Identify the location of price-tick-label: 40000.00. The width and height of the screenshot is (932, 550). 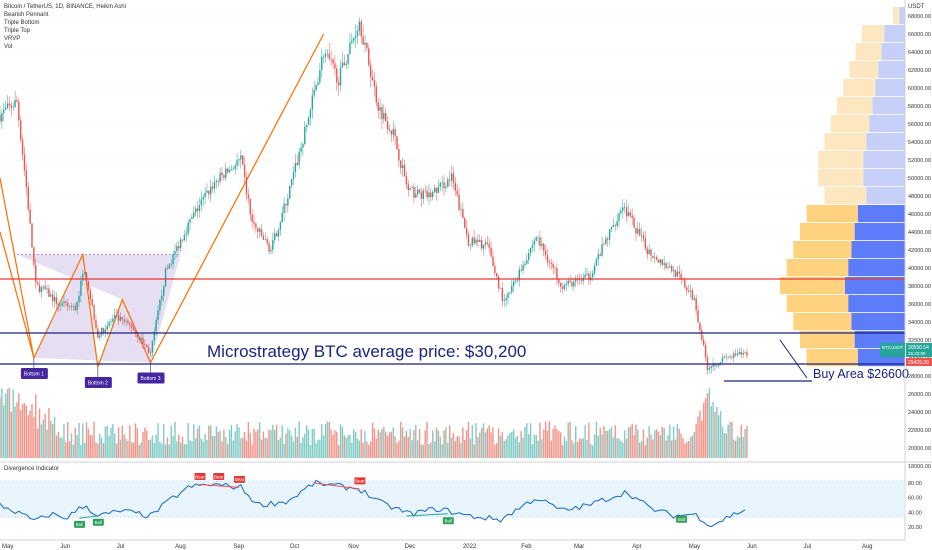
(919, 269).